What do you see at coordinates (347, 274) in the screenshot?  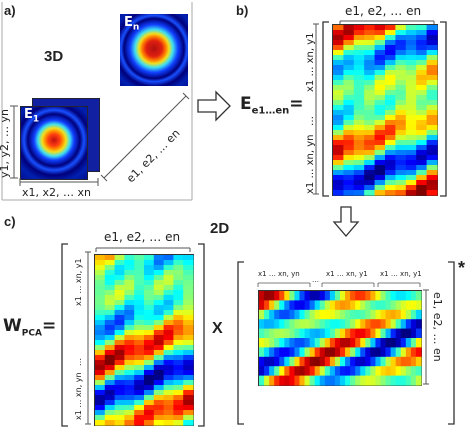 I see `panel-c-right-top-axis-right: x1 … xn, y1` at bounding box center [347, 274].